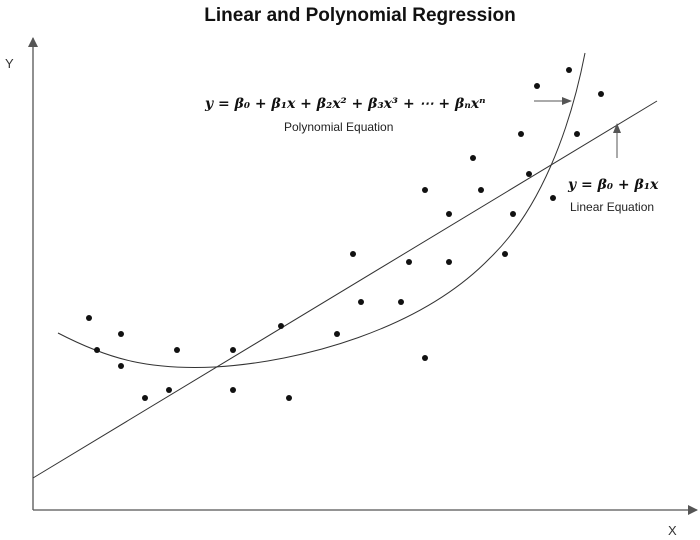 The image size is (700, 540). Describe the element at coordinates (613, 185) in the screenshot. I see `linear-equation: y = β₀ + β₁x` at that location.